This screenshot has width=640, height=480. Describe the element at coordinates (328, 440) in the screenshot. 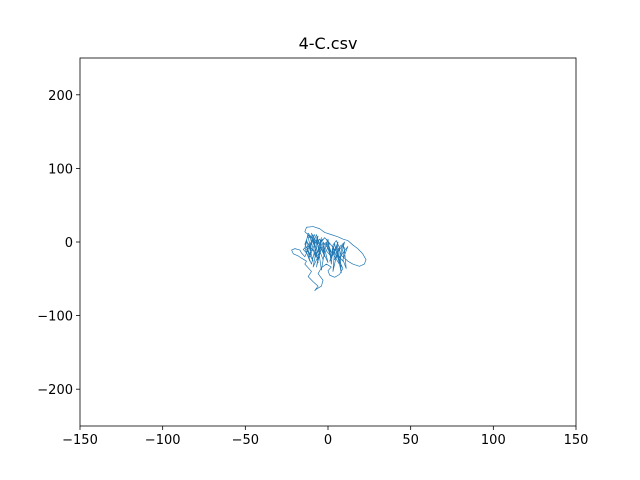

I see `x-tick-label: 0` at that location.